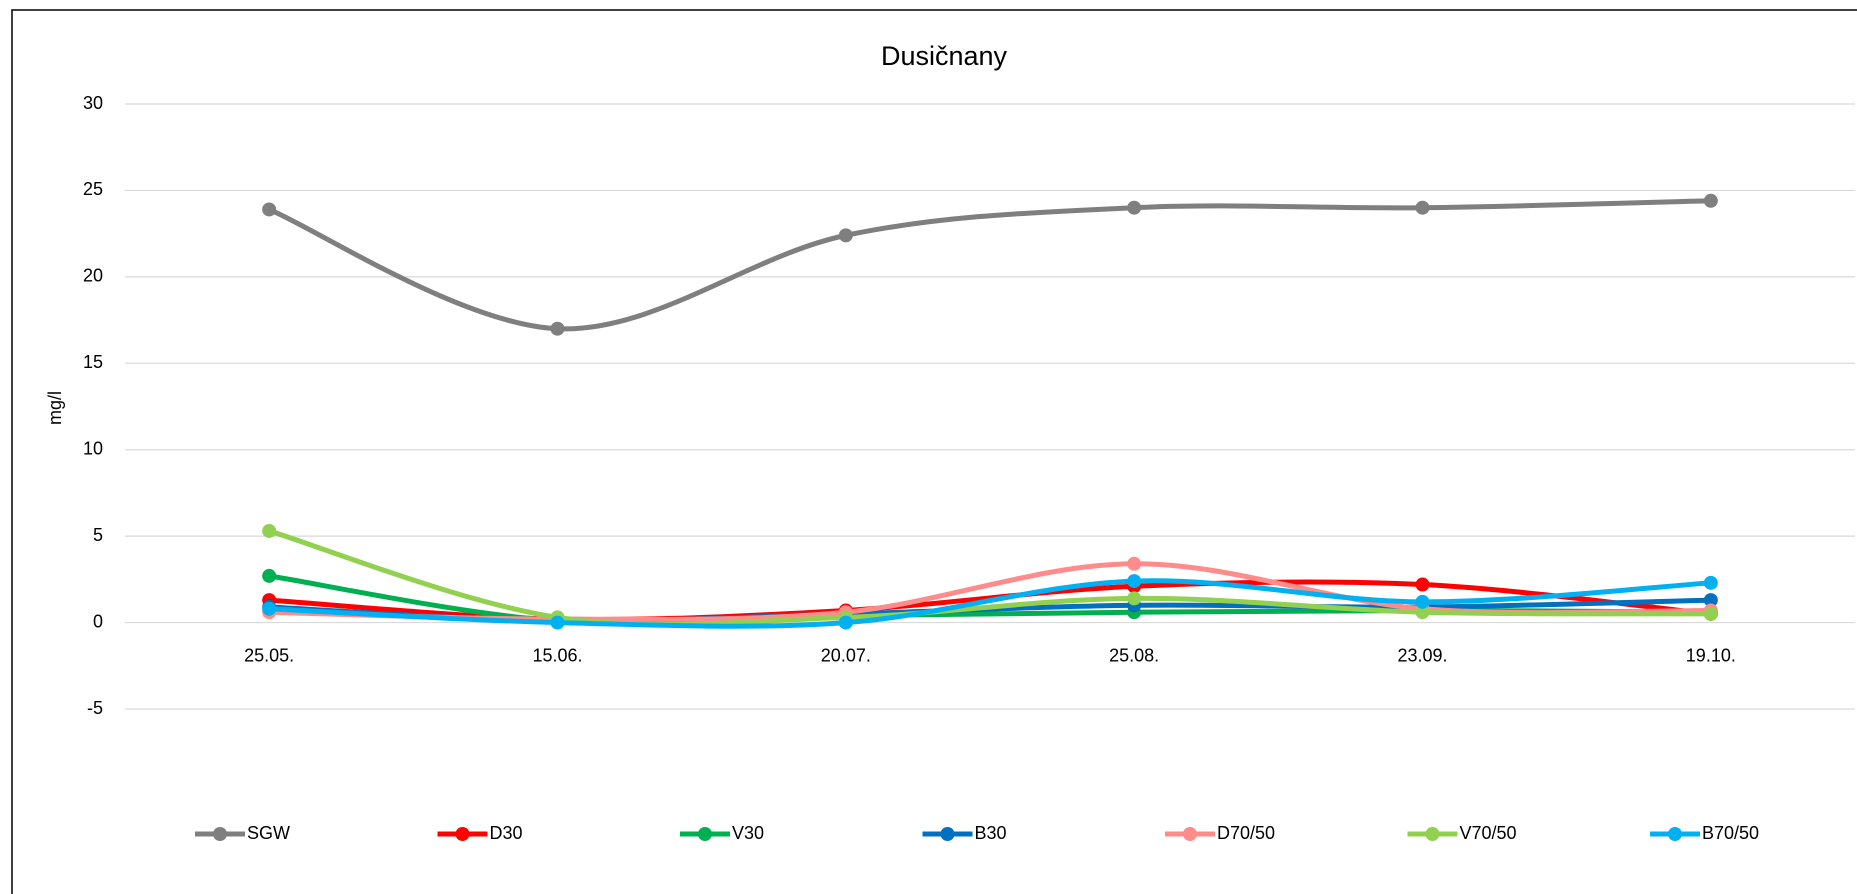 This screenshot has height=894, width=1857. What do you see at coordinates (1711, 655) in the screenshot?
I see `x-tick-label: 19.10.` at bounding box center [1711, 655].